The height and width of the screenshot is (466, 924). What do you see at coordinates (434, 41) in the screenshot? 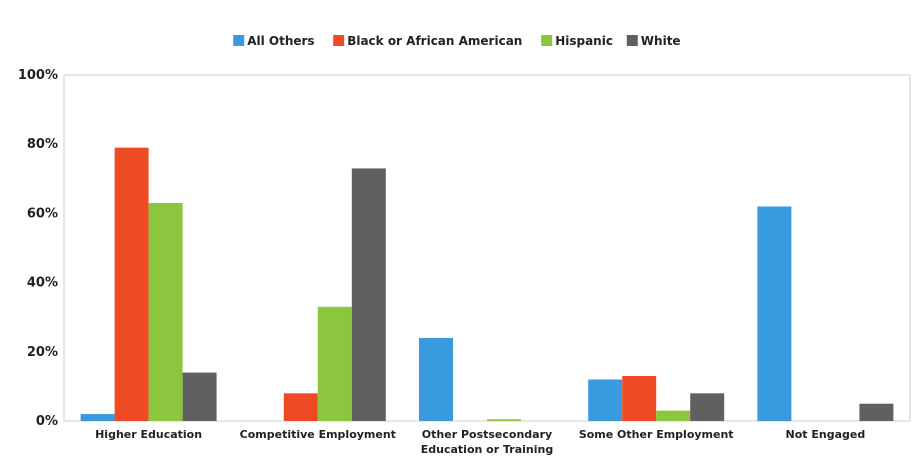
I see `legend-label: Black or African American` at bounding box center [434, 41].